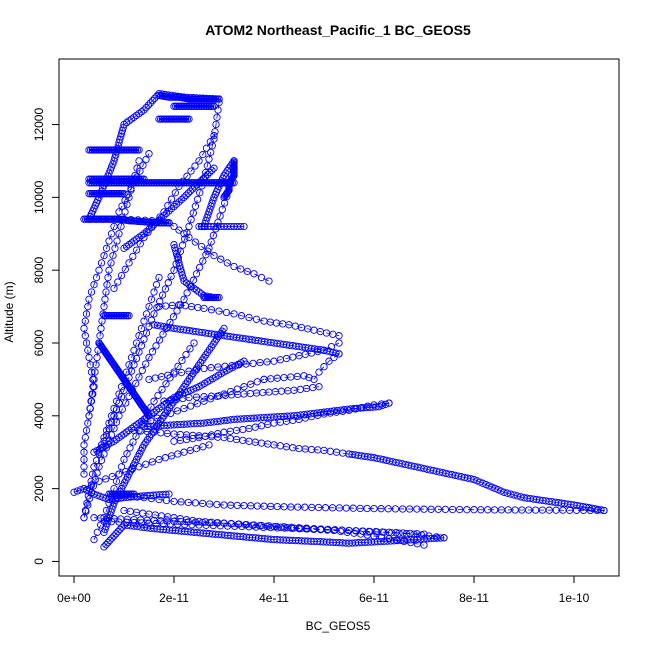  I want to click on x-tick-label: 8e-11, so click(474, 598).